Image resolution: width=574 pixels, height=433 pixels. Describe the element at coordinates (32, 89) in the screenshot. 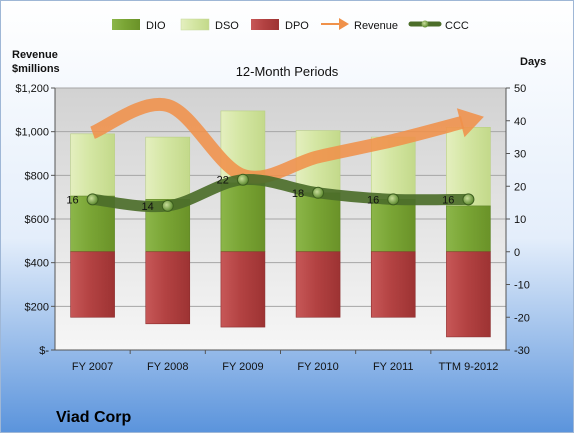

I see `y-left-tick-label: $1,200` at that location.